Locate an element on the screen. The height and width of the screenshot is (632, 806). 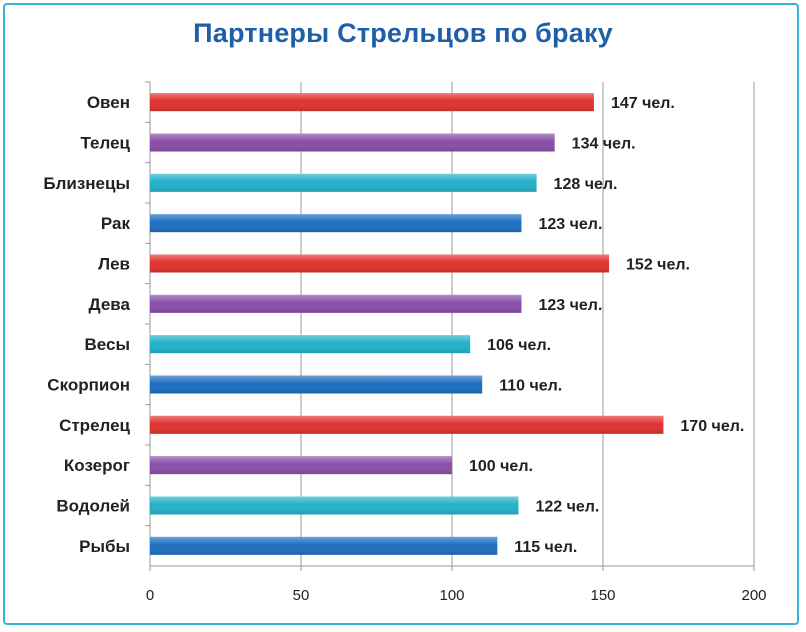
x-tick-label: 100 is located at coordinates (451, 595).